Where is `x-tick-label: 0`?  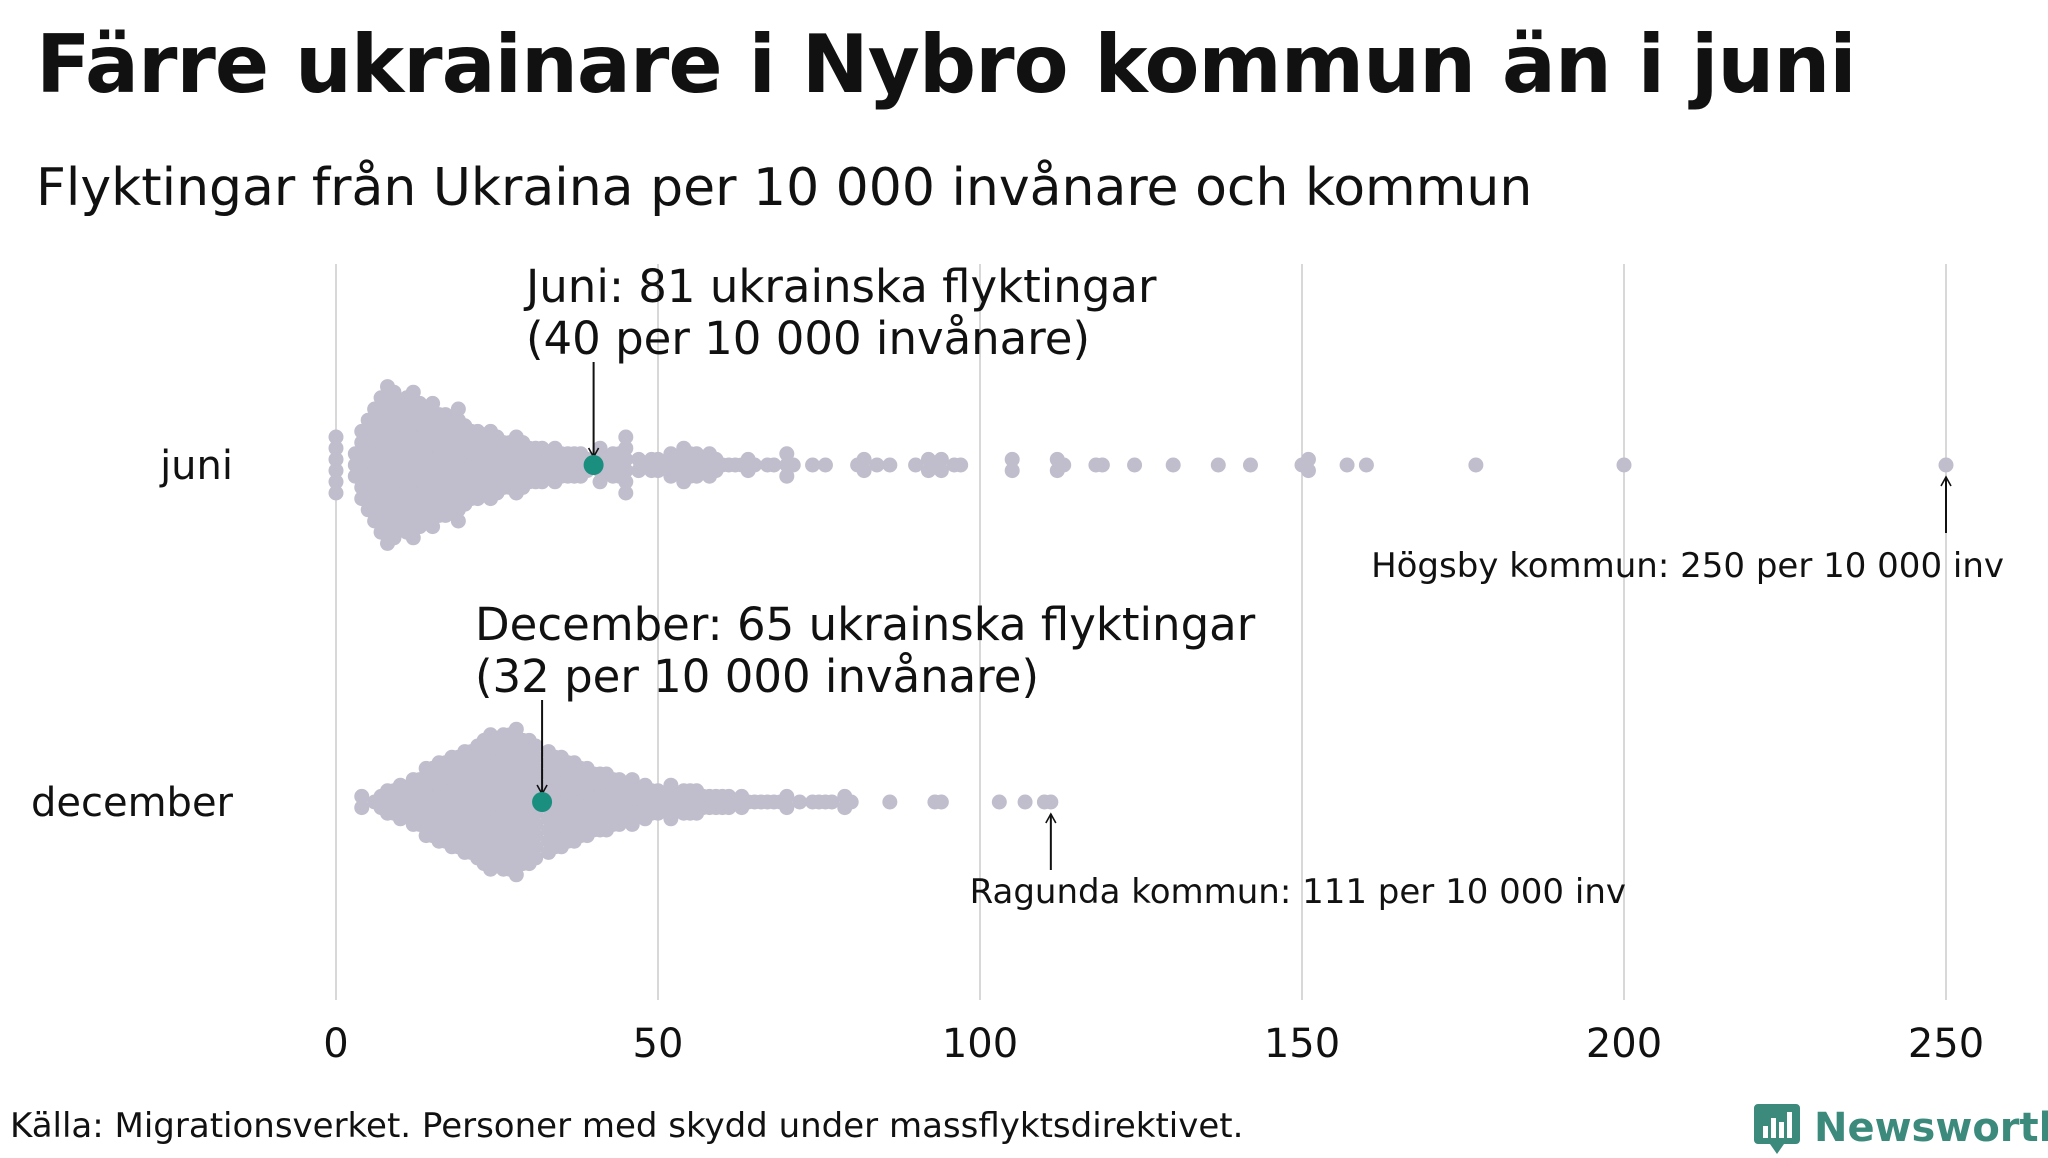
x-tick-label: 0 is located at coordinates (335, 1044).